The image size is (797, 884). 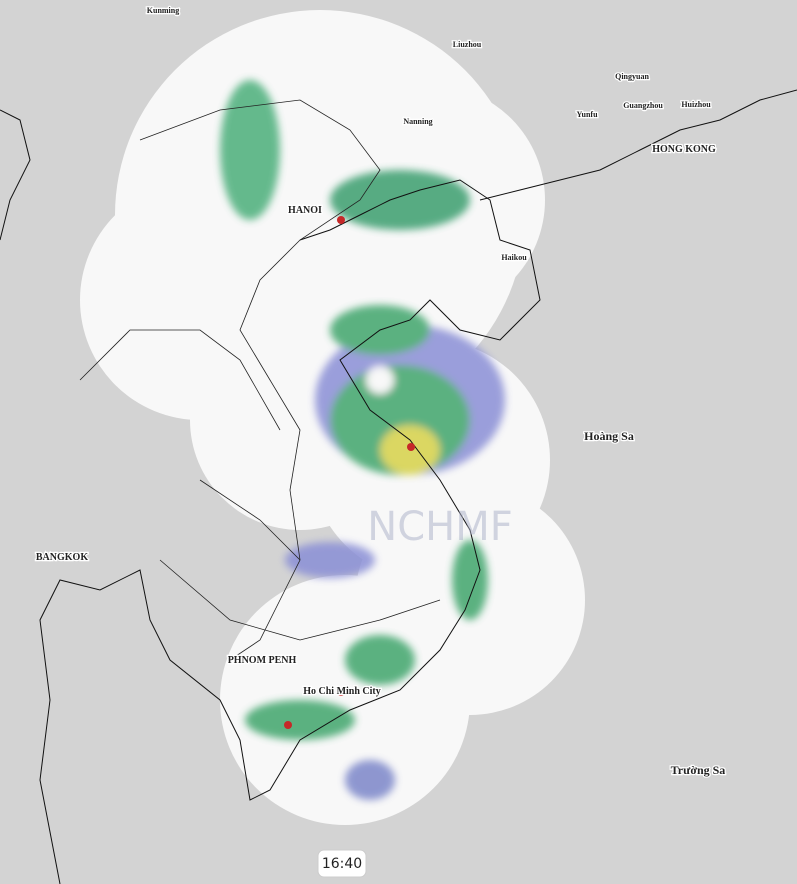 What do you see at coordinates (439, 527) in the screenshot?
I see `watermark: NCHMF` at bounding box center [439, 527].